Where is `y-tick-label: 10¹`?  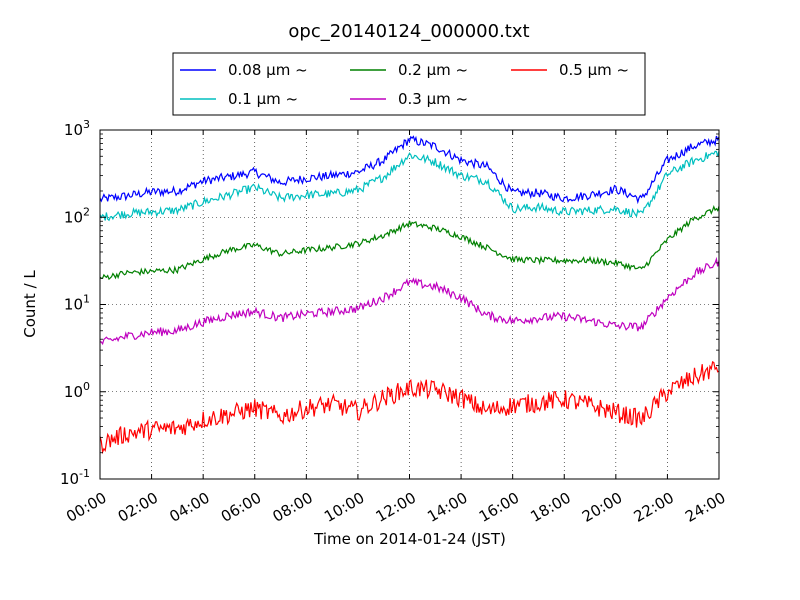
y-tick-label: 10¹ is located at coordinates (77, 303).